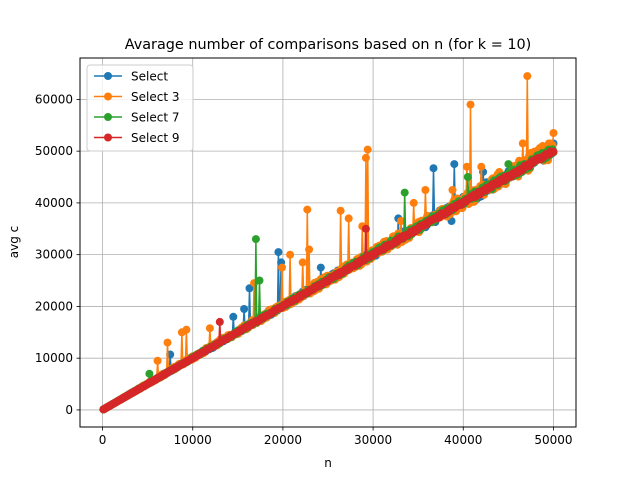 Image resolution: width=640 pixels, height=480 pixels. What do you see at coordinates (155, 118) in the screenshot?
I see `legend-label: Select 7` at bounding box center [155, 118].